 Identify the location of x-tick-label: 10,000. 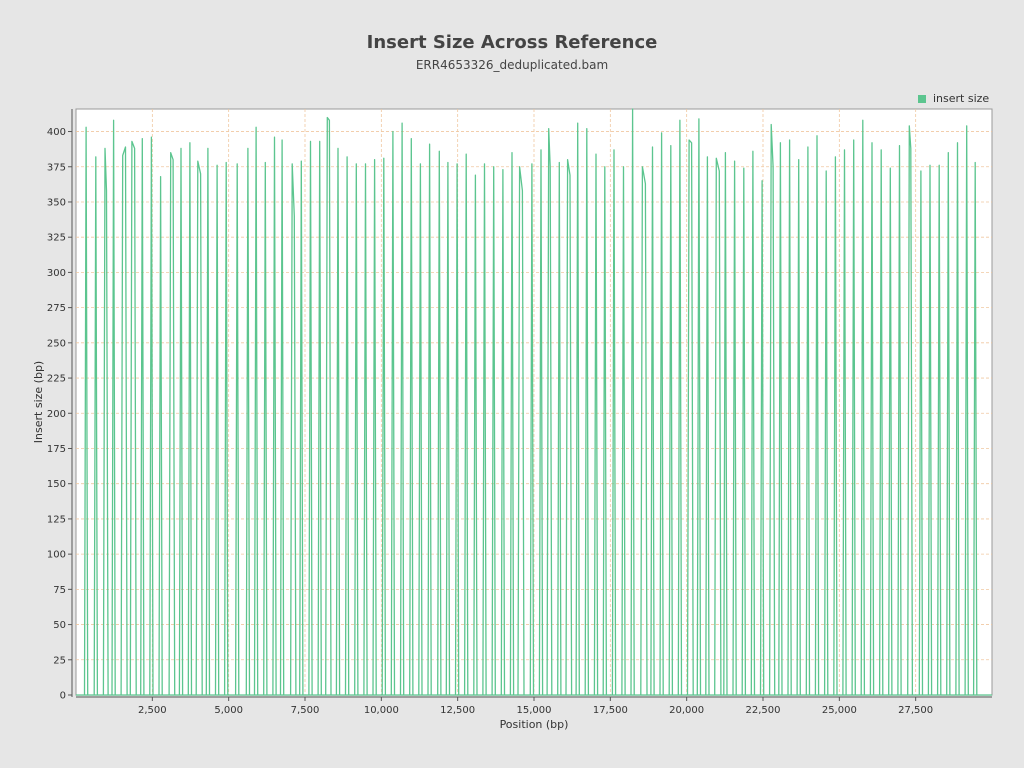
(381, 710).